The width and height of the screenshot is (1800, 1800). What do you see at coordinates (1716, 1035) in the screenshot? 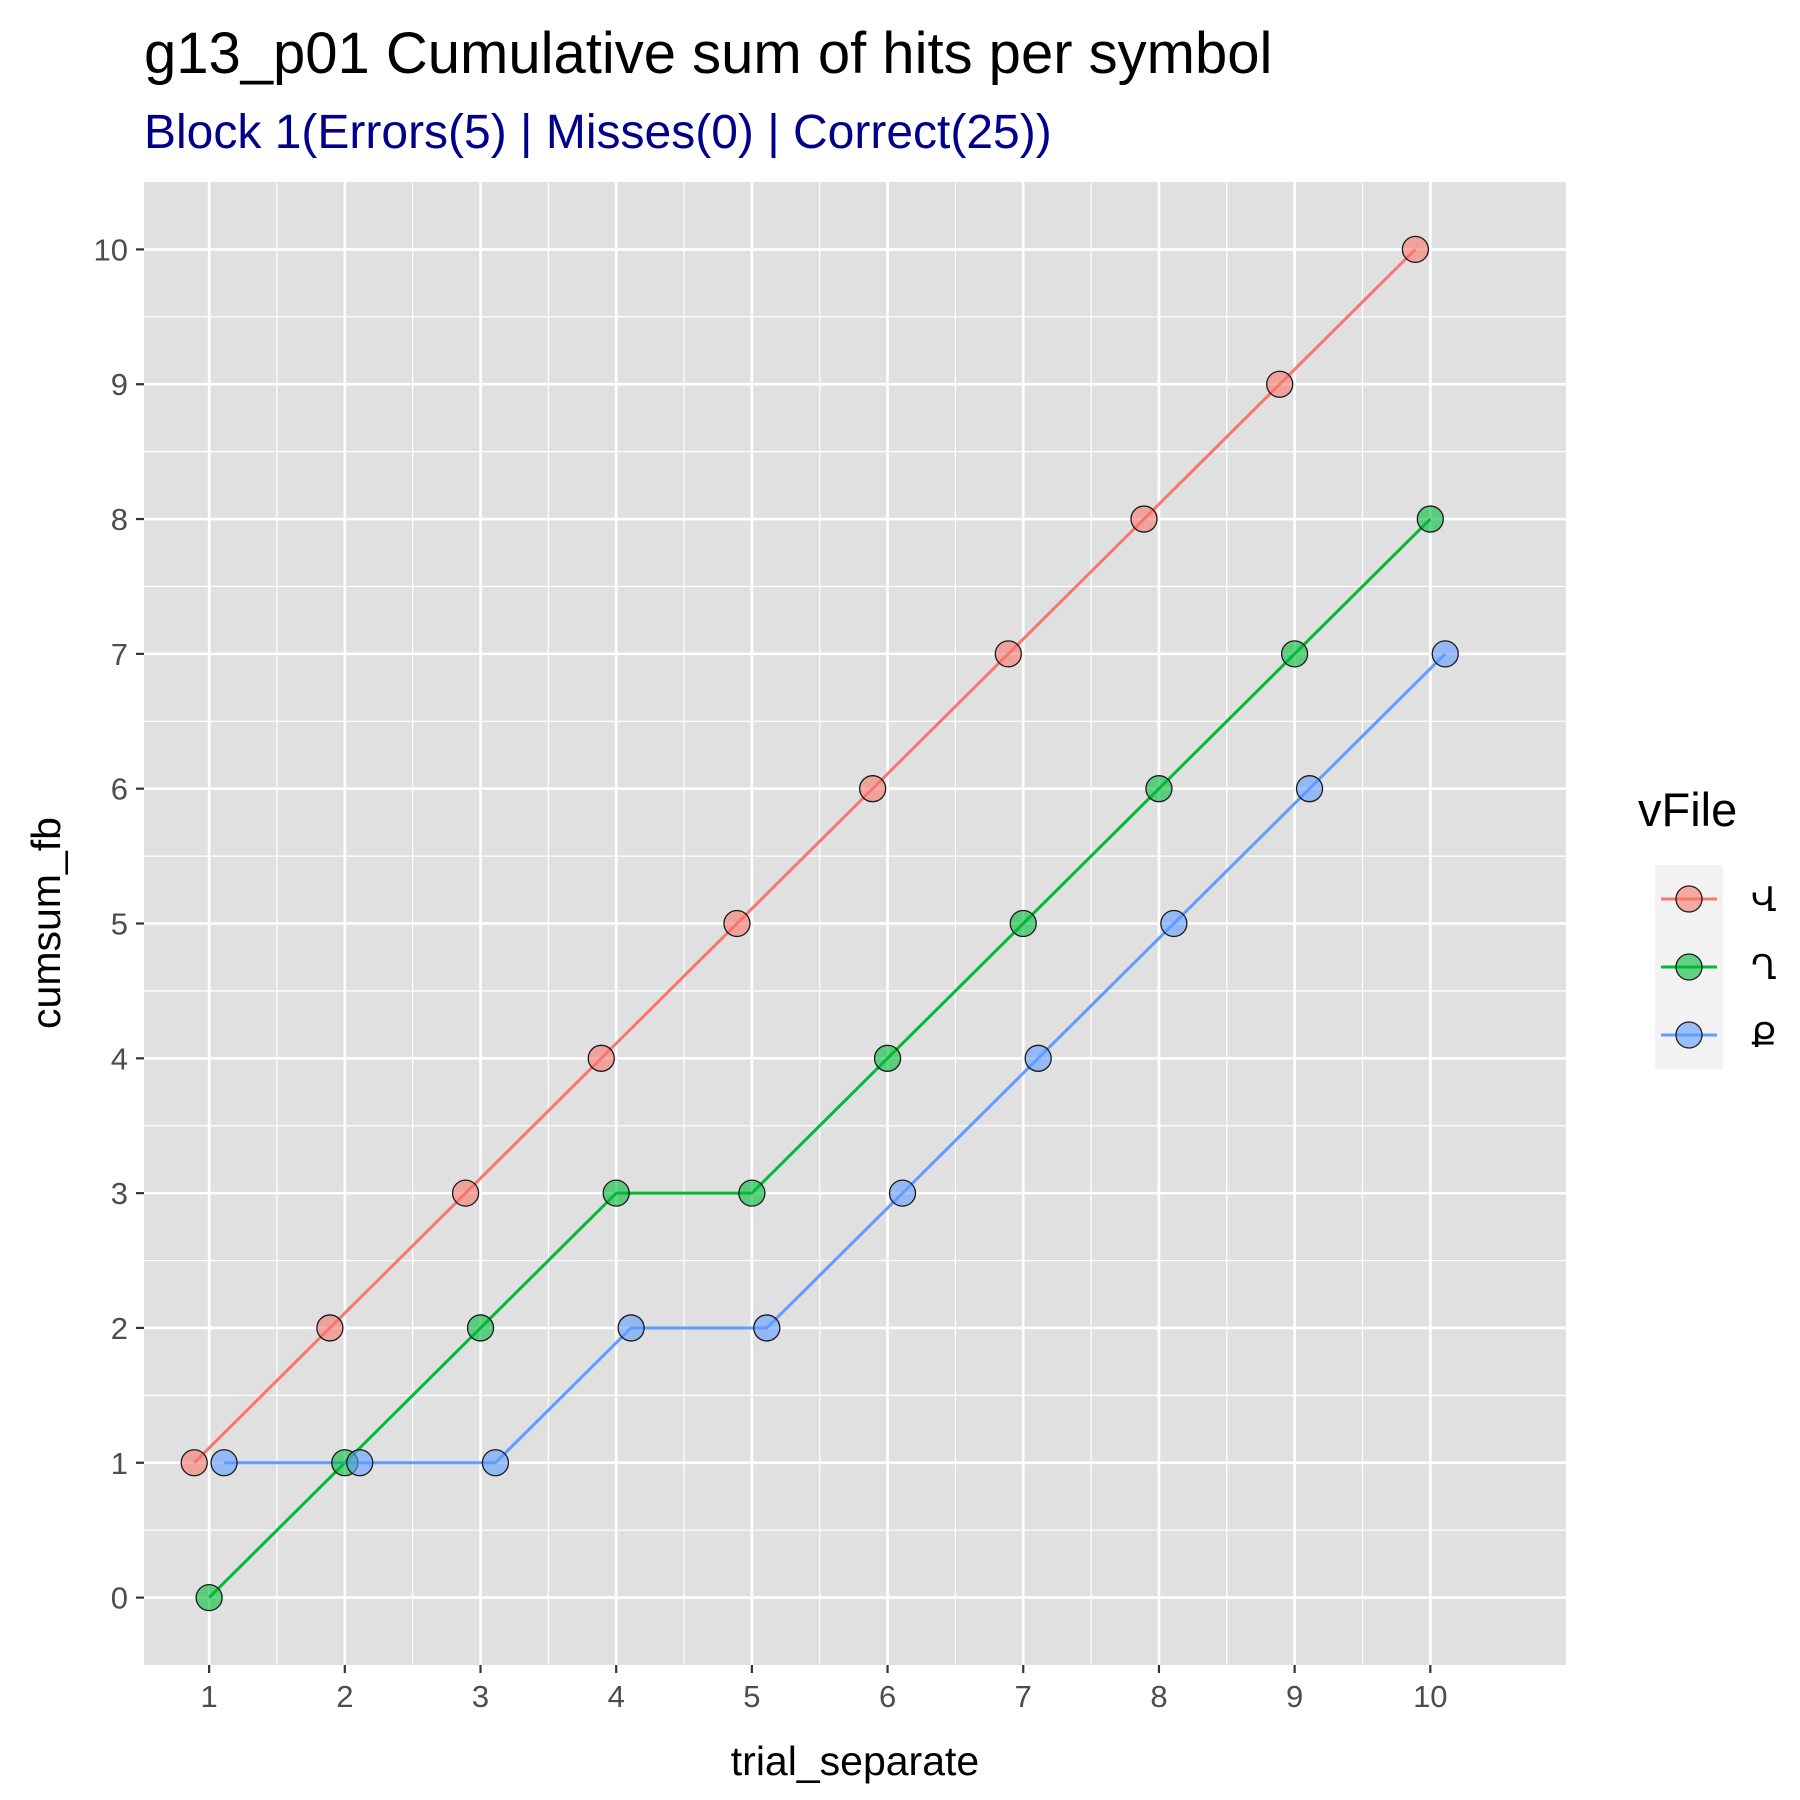
I see `legend-item-3: Ք` at bounding box center [1716, 1035].